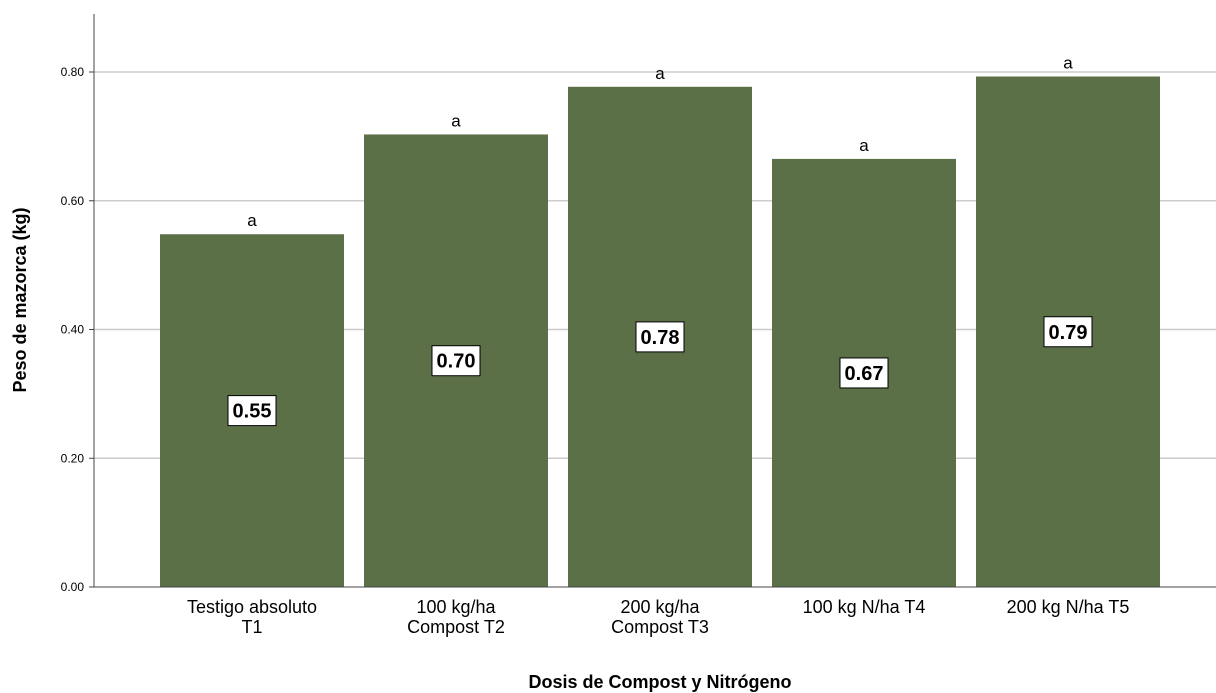  What do you see at coordinates (660, 607) in the screenshot?
I see `x-tick-label: 200 kg/ha` at bounding box center [660, 607].